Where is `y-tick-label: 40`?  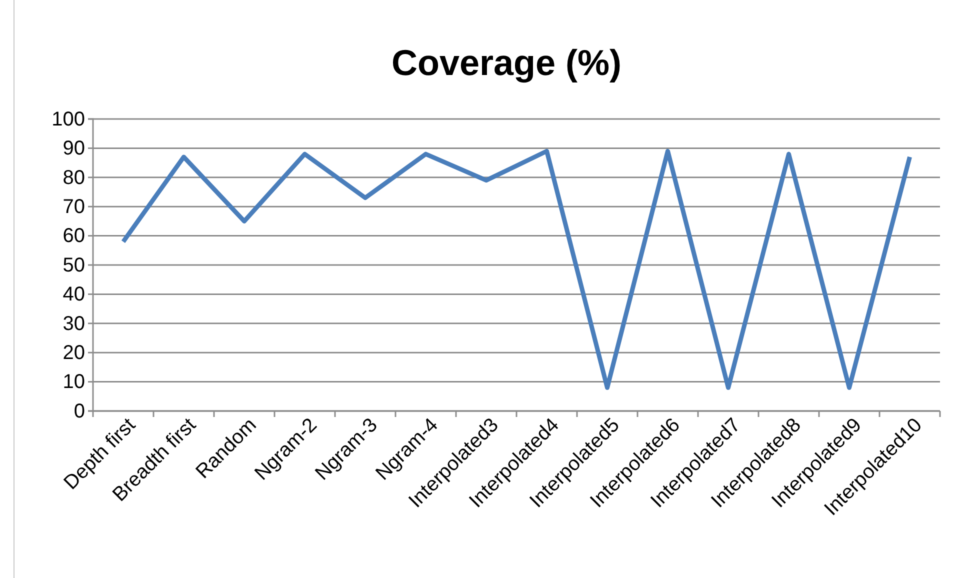
y-tick-label: 40 is located at coordinates (73, 295).